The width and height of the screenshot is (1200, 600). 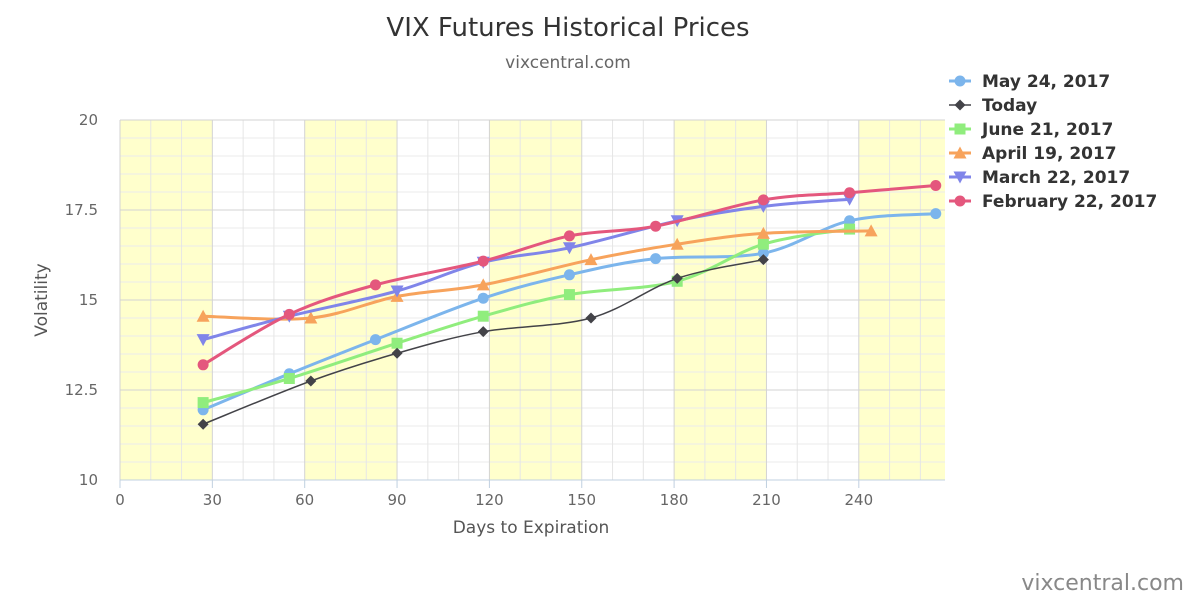 What do you see at coordinates (212, 500) in the screenshot?
I see `x-tick-label: 30` at bounding box center [212, 500].